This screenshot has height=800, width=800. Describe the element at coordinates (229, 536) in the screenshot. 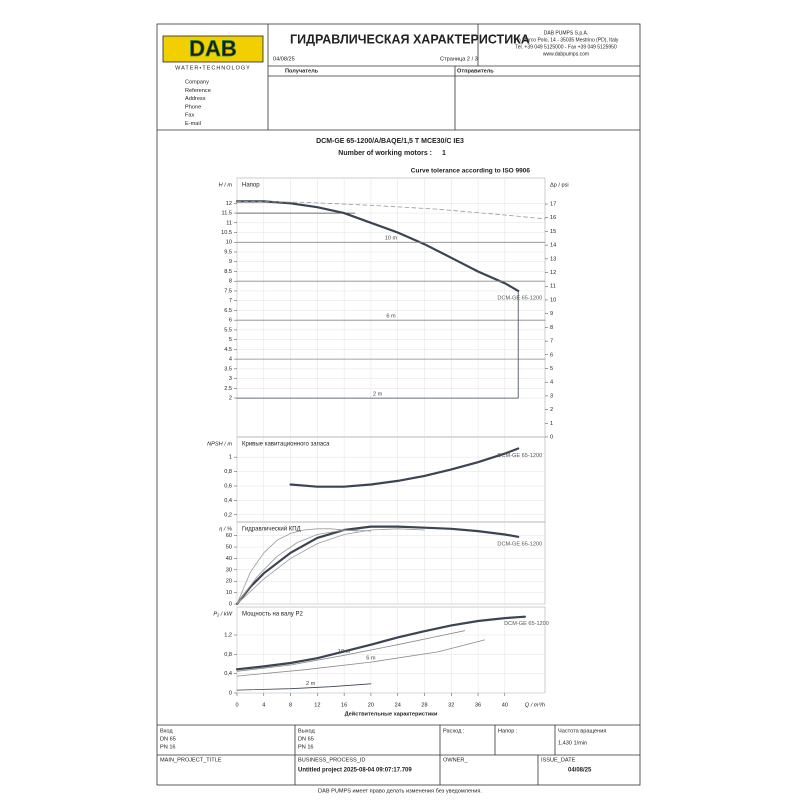

I see `y-tick-label: 60` at that location.